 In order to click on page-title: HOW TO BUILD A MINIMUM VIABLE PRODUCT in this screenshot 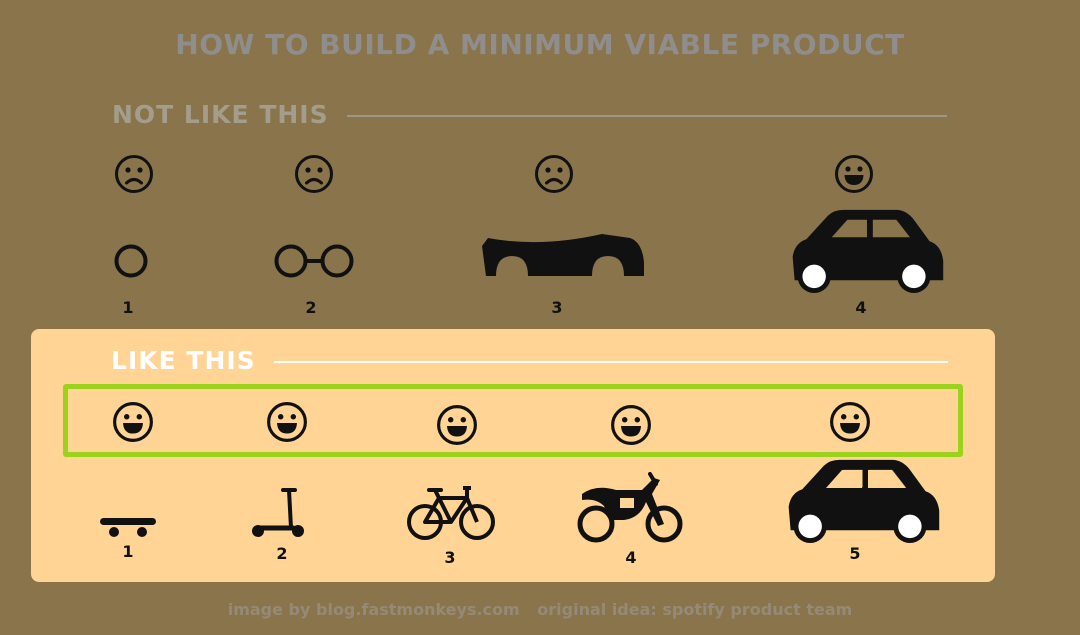, I will do `click(540, 44)`.